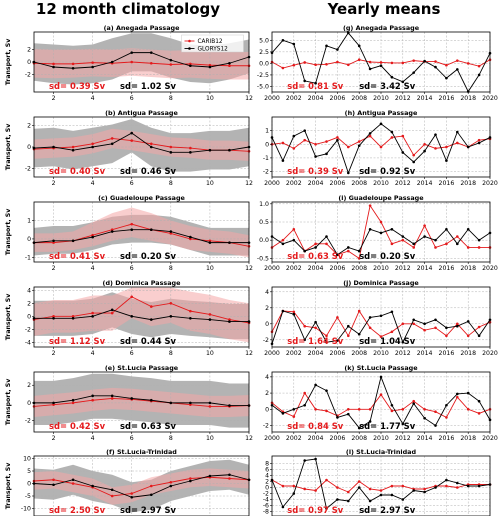 Image resolution: width=500 pixels, height=516 pixels. What do you see at coordinates (272, 438) in the screenshot?
I see `x-tick-label: 2000` at bounding box center [272, 438].